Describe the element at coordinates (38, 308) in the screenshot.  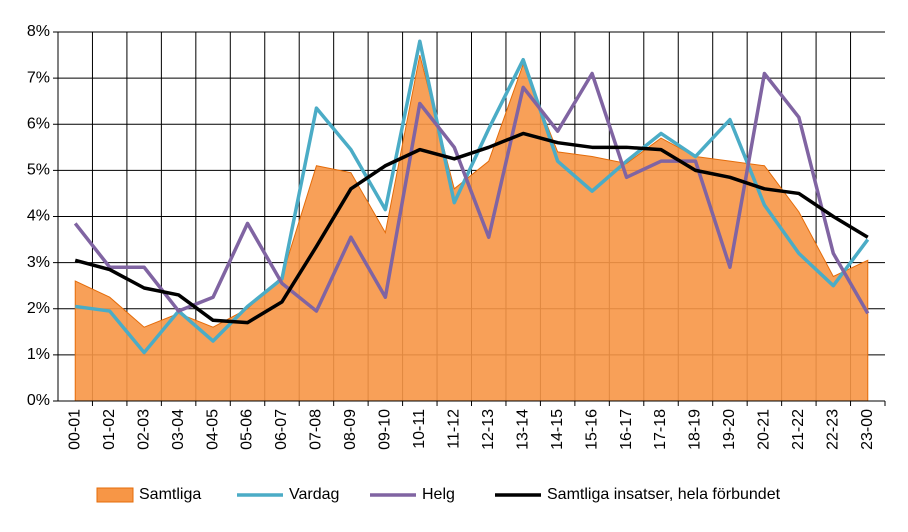
I see `y-tick-label: 2%` at that location.